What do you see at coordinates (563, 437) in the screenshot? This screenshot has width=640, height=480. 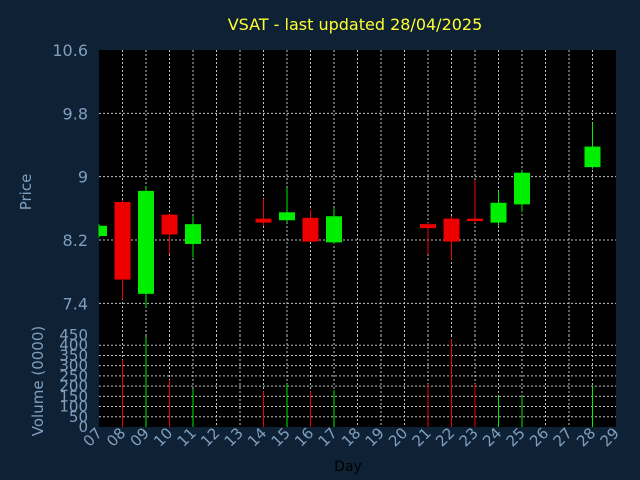 I see `day-tick-label: 27` at bounding box center [563, 437].